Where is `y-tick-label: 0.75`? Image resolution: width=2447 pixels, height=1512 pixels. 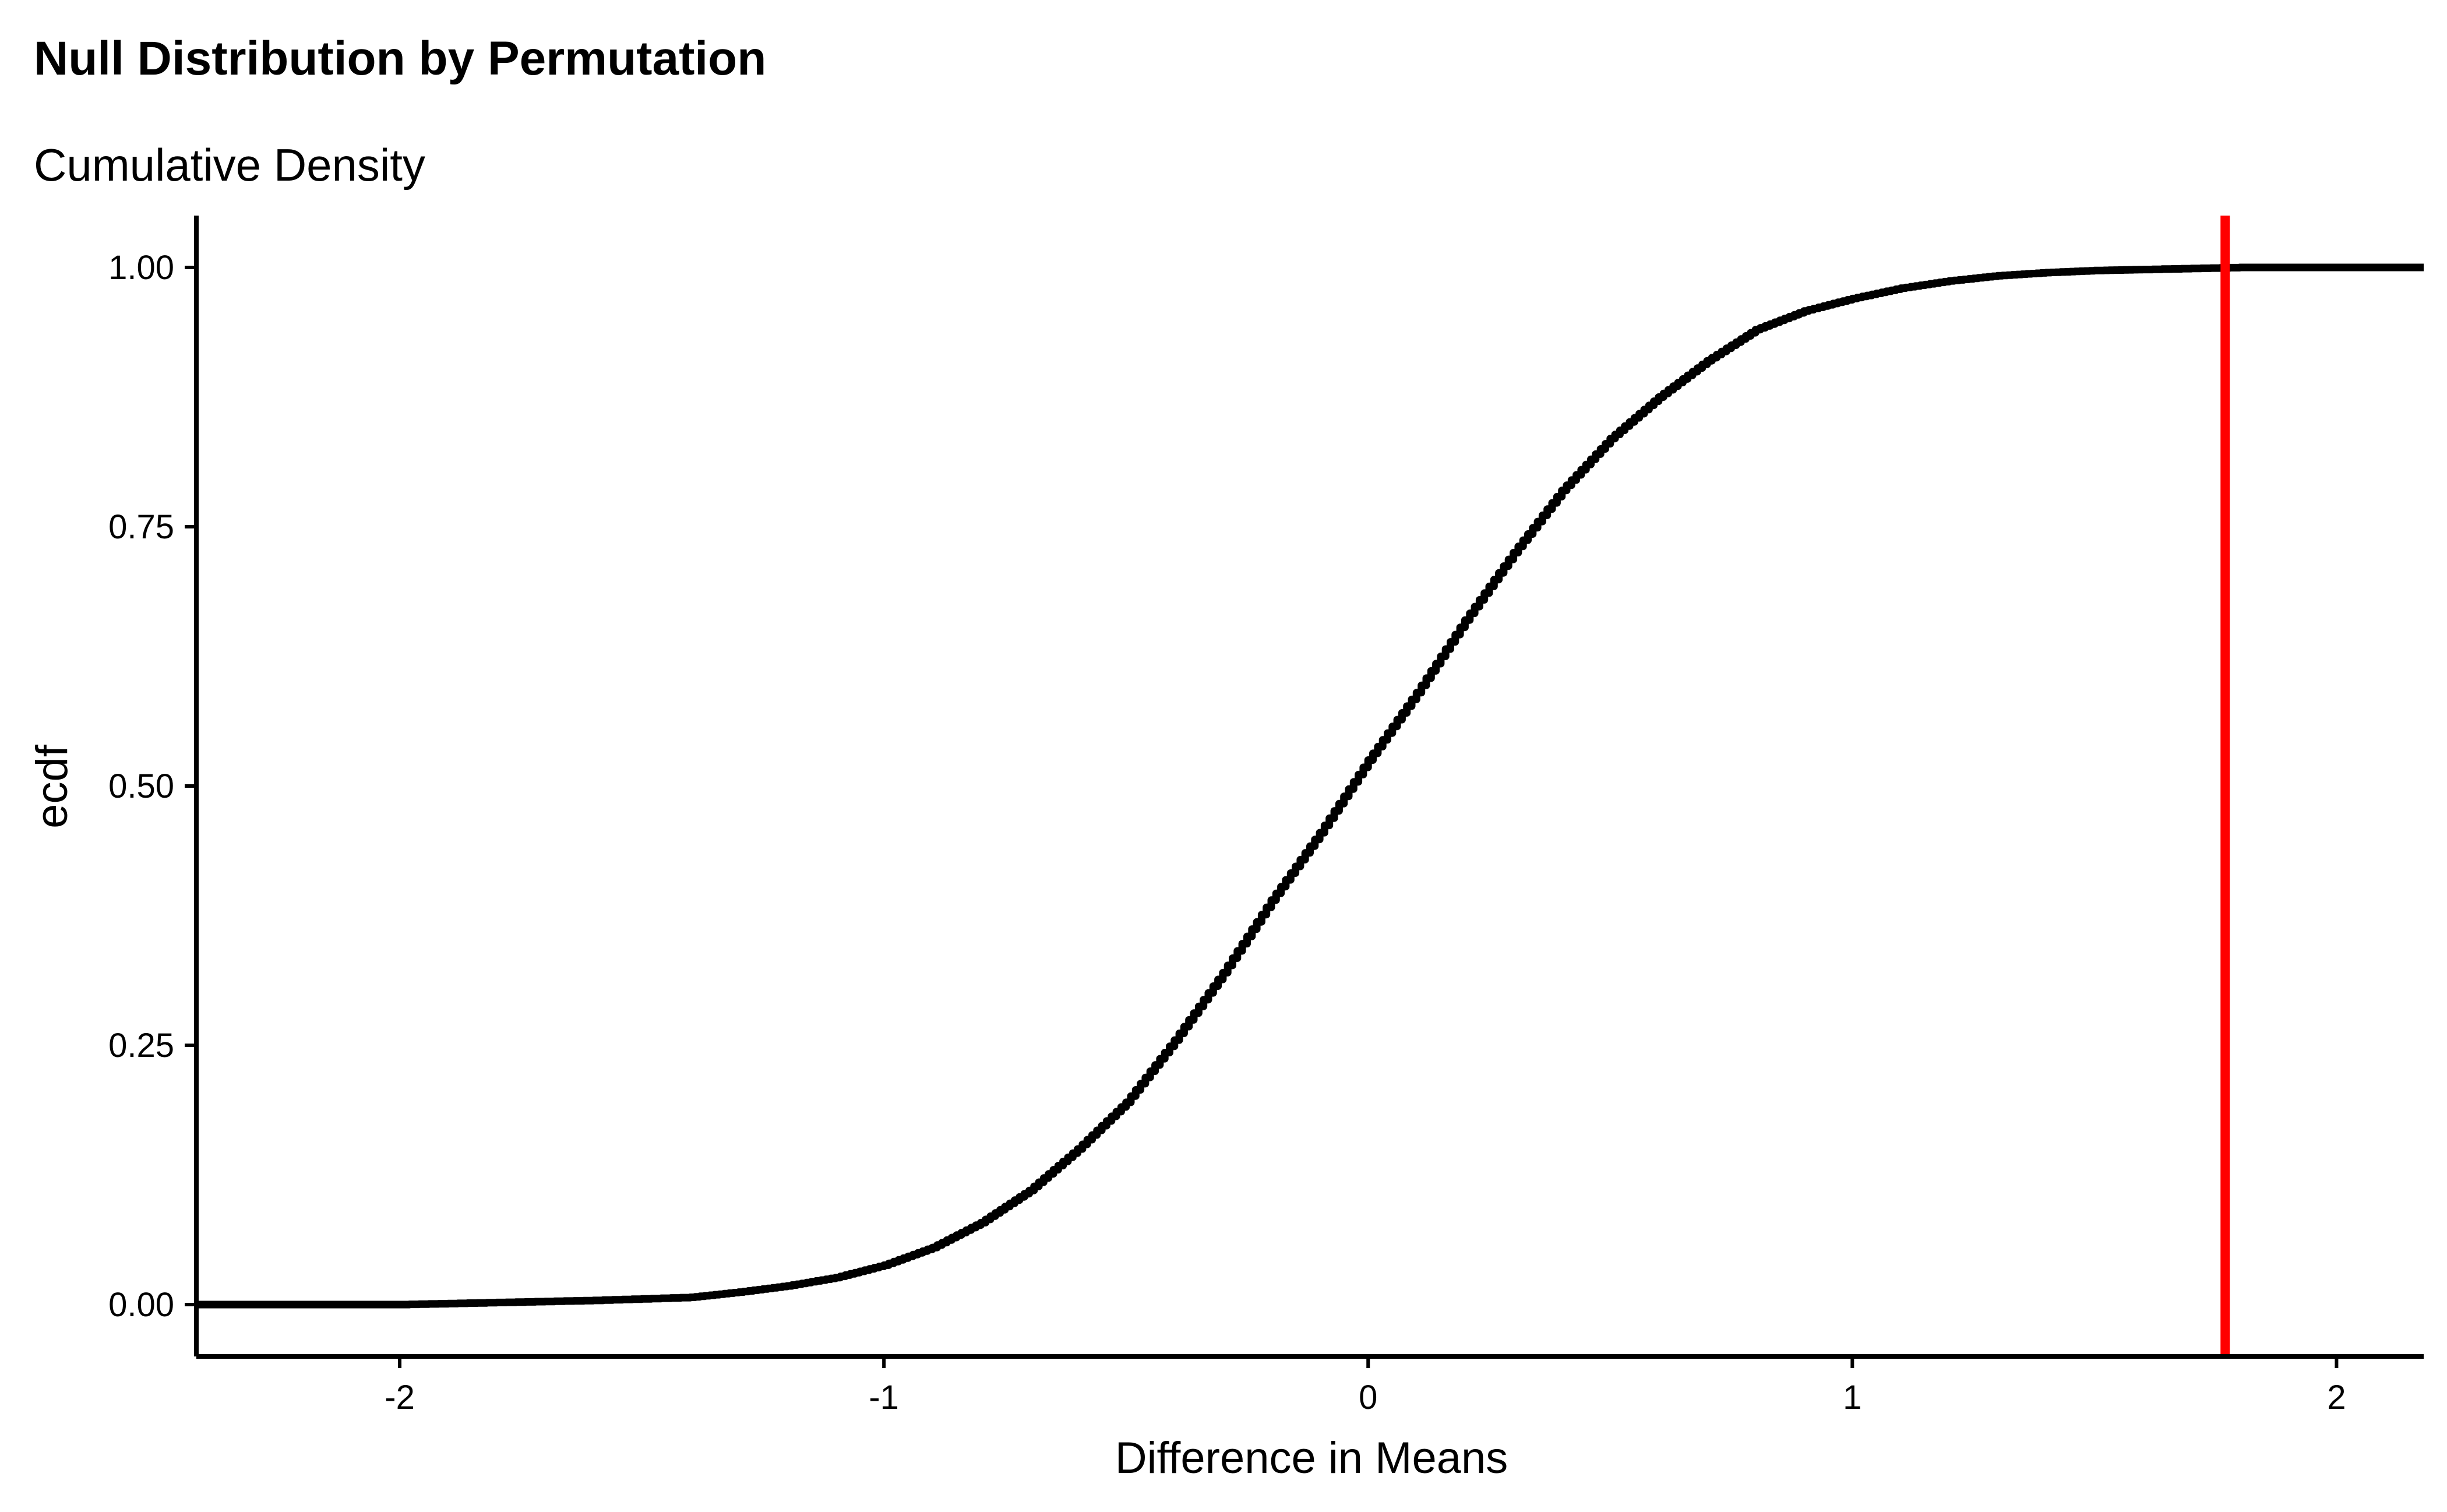 y-tick-label: 0.75 is located at coordinates (141, 527).